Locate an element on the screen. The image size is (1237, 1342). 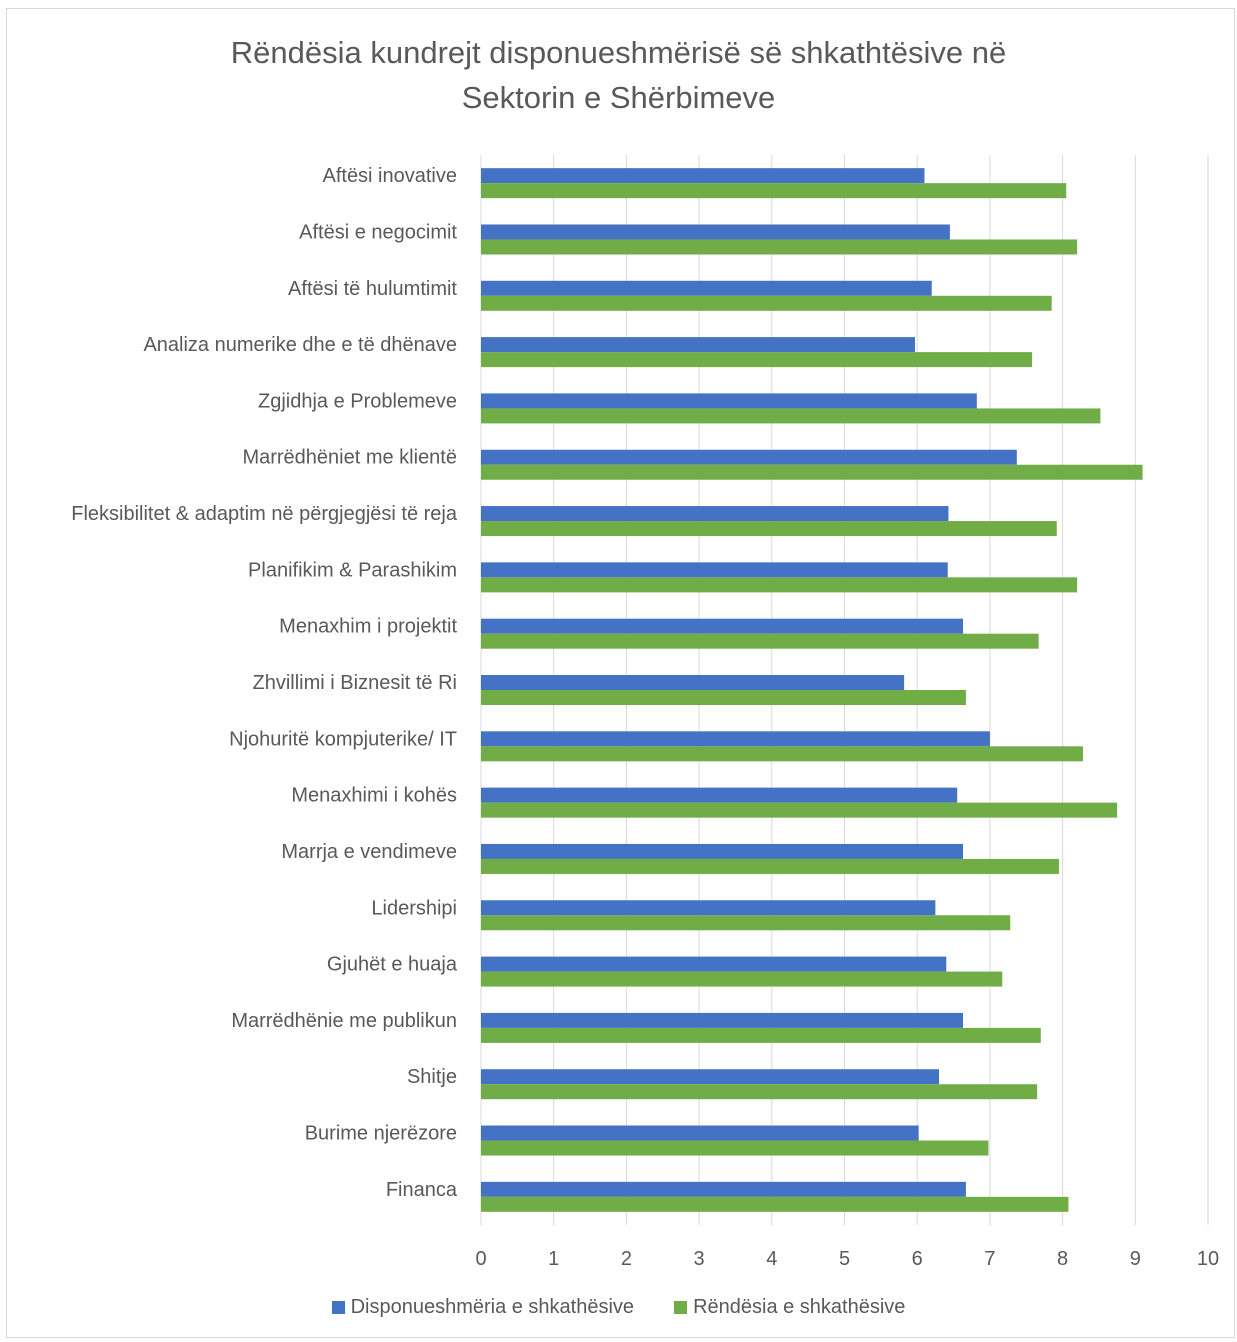
category-label: Analiza numerike dhe e të dhënave is located at coordinates (300, 345).